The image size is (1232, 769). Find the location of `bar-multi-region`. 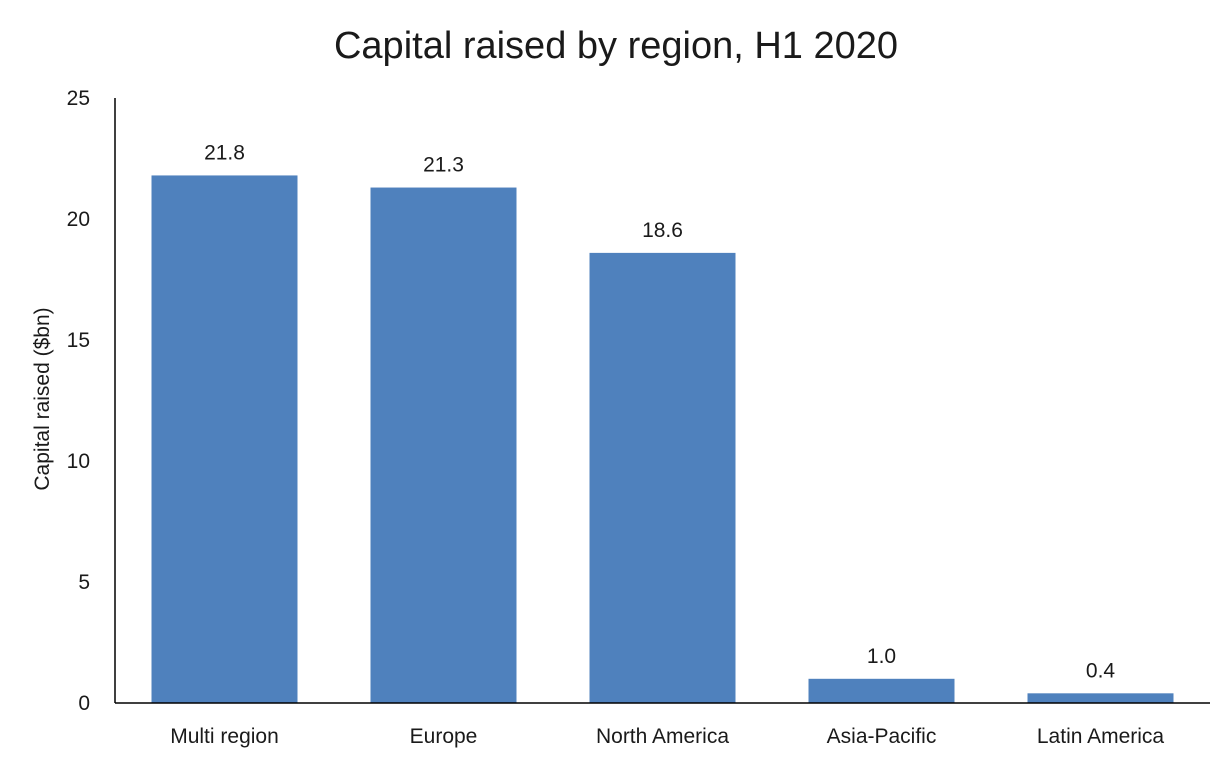

bar-multi-region is located at coordinates (224, 439).